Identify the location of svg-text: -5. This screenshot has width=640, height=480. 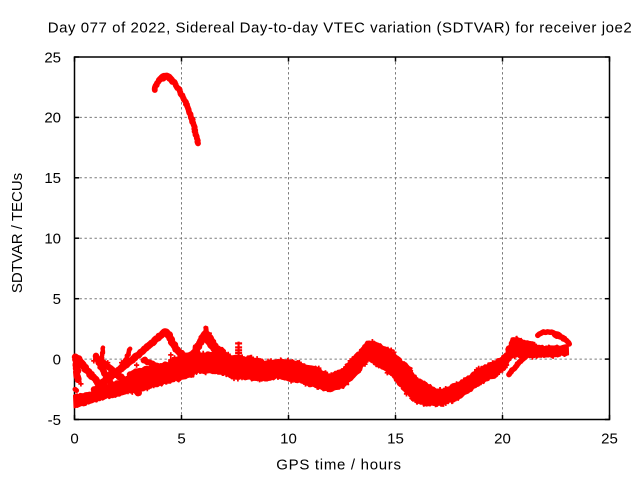
(54, 420).